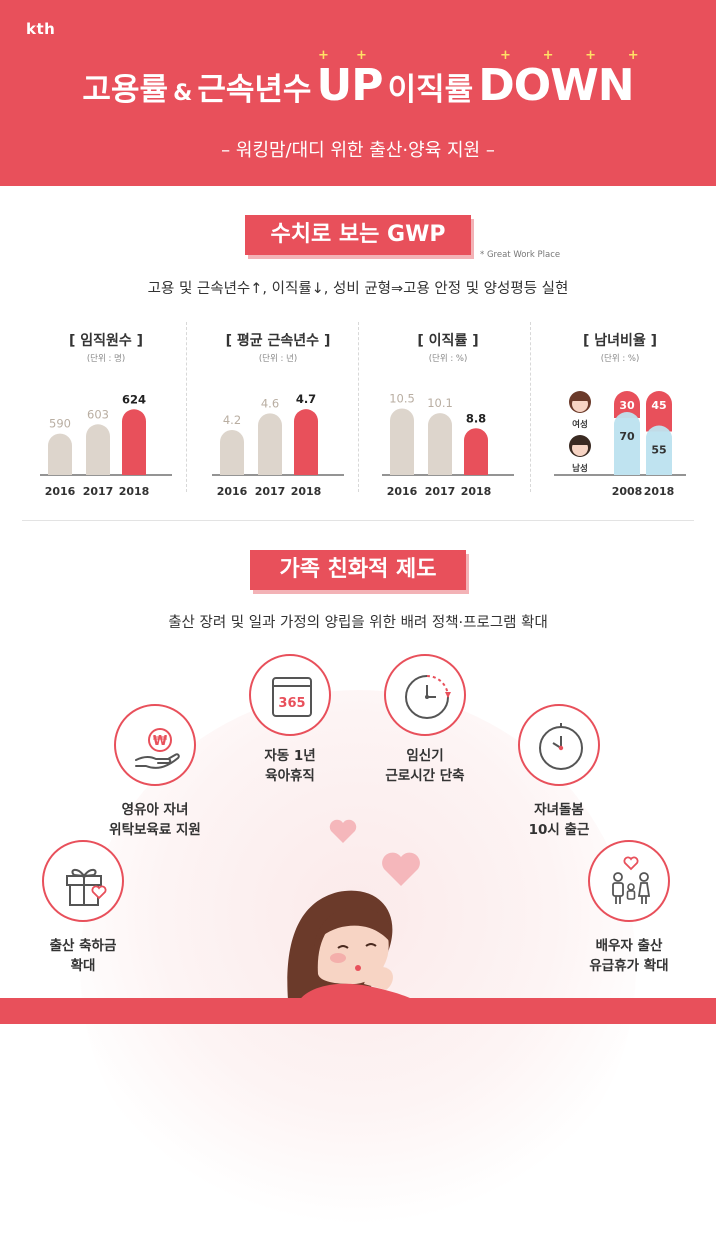  I want to click on sparkle-icon: + +, so click(342, 55).